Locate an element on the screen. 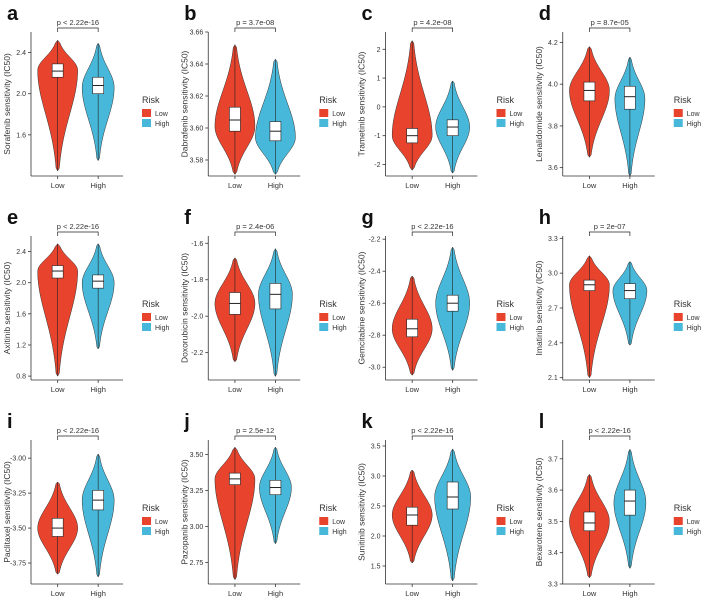  y-axis-title: Sorafenib sensitivity (IC50) is located at coordinates (7, 104).